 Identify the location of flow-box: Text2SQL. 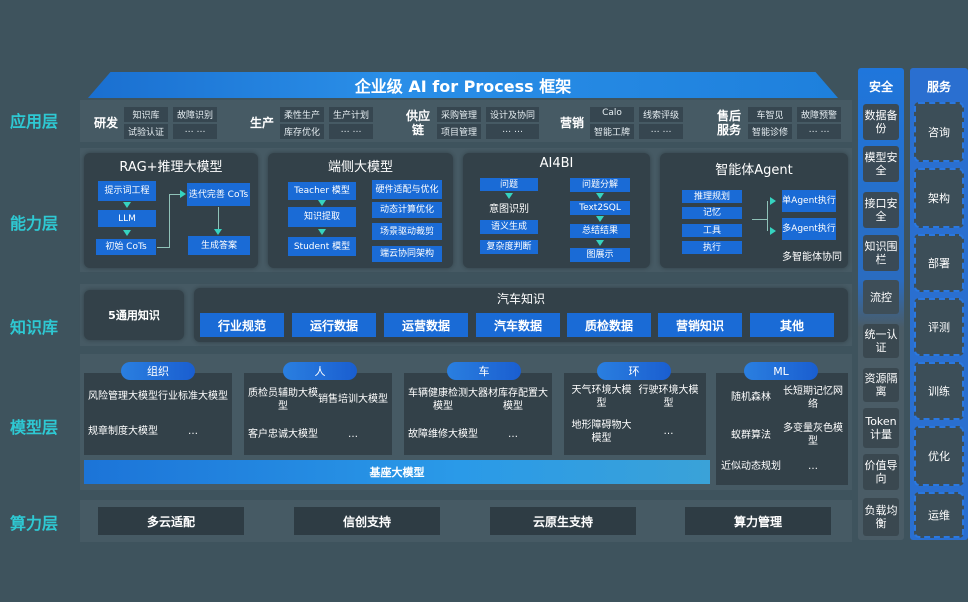
(600, 208).